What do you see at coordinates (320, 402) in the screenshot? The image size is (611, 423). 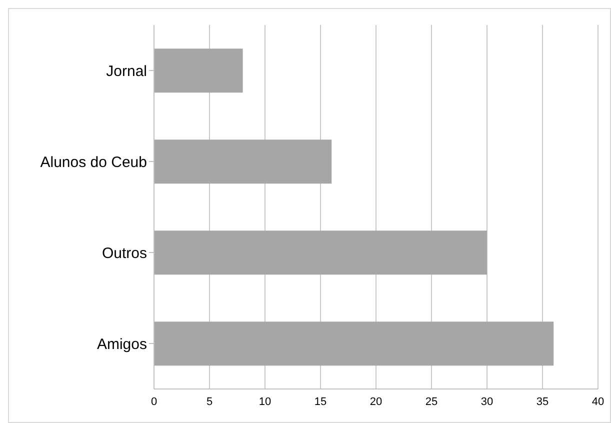 I see `x-tick-label: 15` at bounding box center [320, 402].